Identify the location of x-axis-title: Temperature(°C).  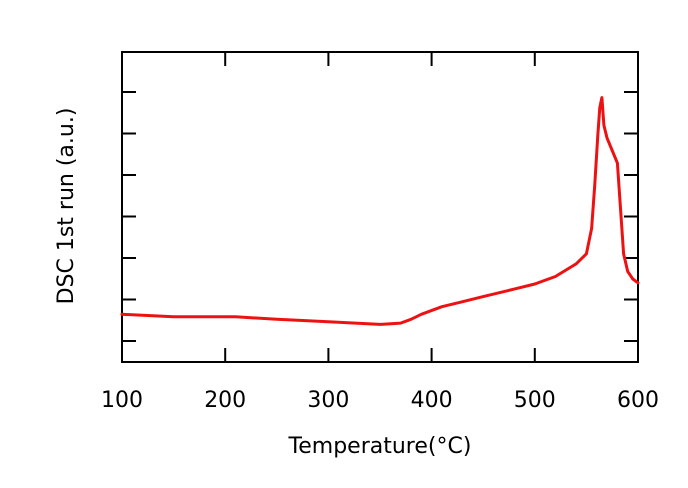
(380, 446).